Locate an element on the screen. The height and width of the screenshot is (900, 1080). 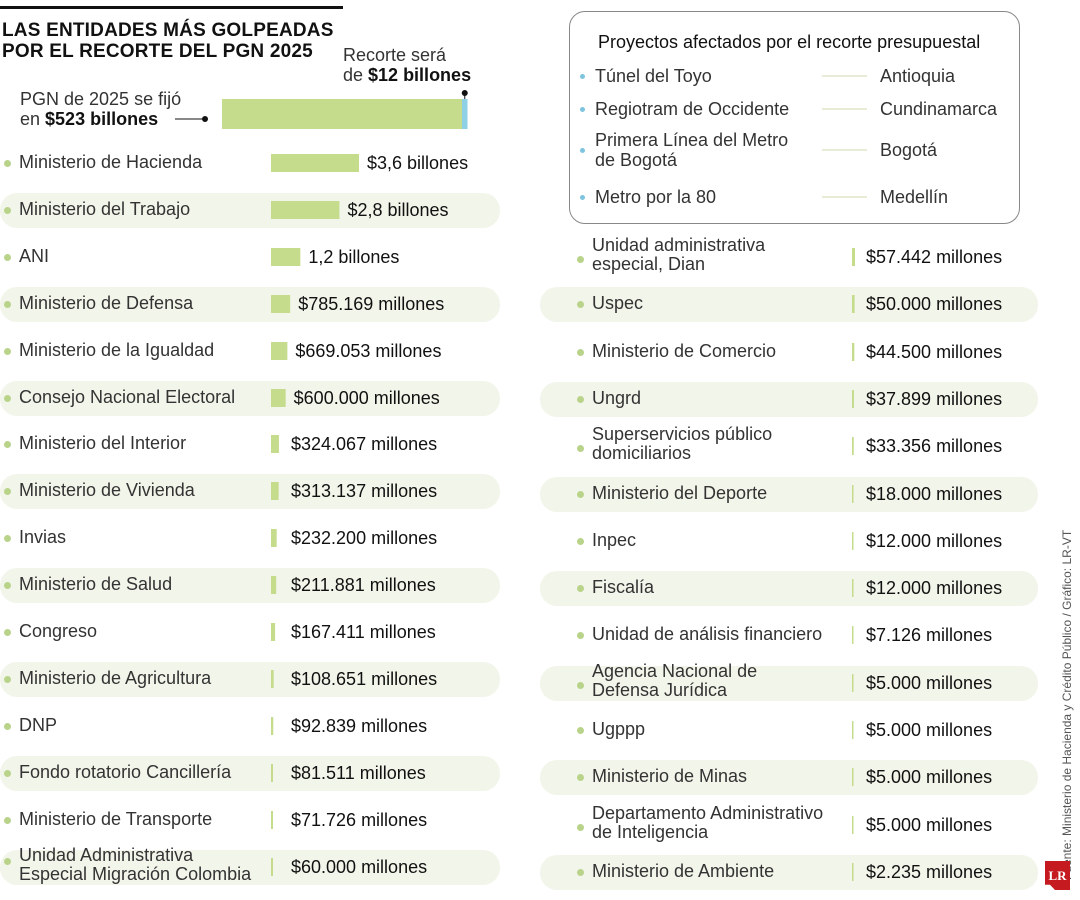
entity-label-left: Ministerio de Vivienda is located at coordinates (107, 490).